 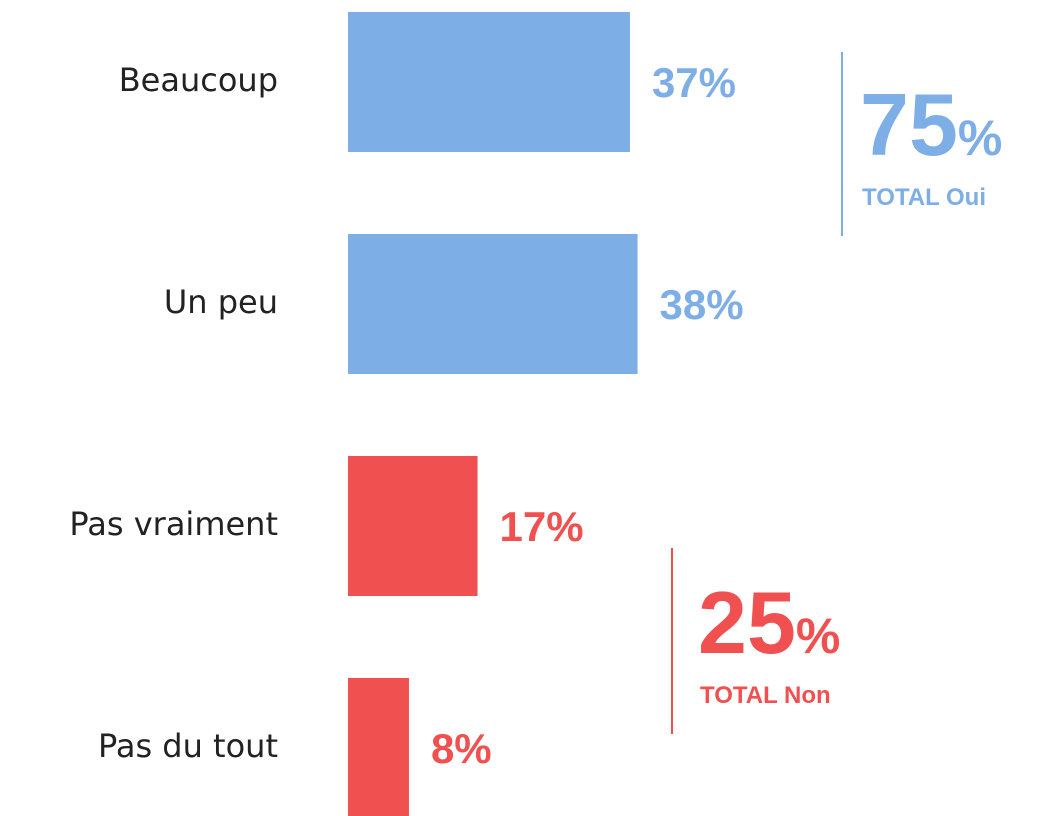 I want to click on value-label: 17%, so click(x=542, y=526).